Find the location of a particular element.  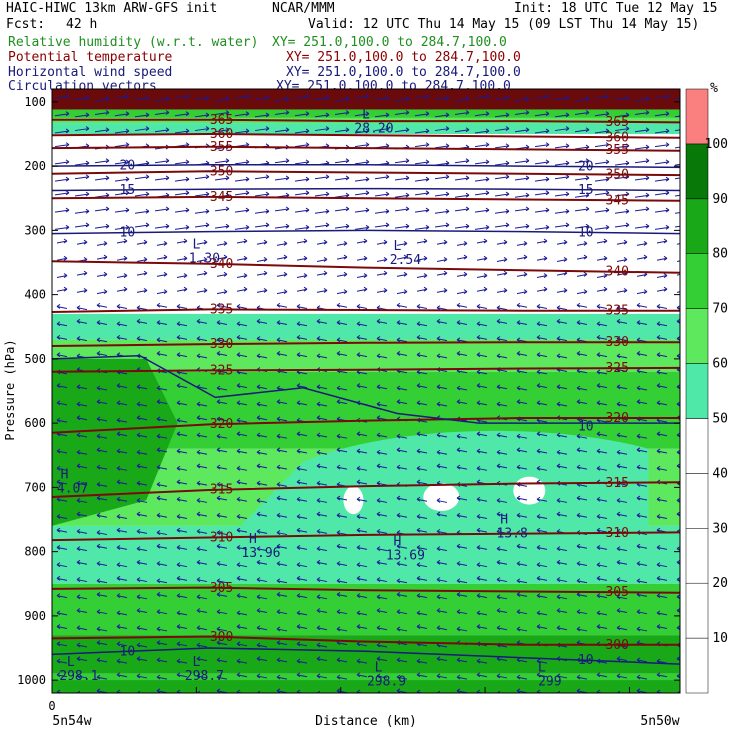

theta-contour-label: 355 is located at coordinates (616, 150).